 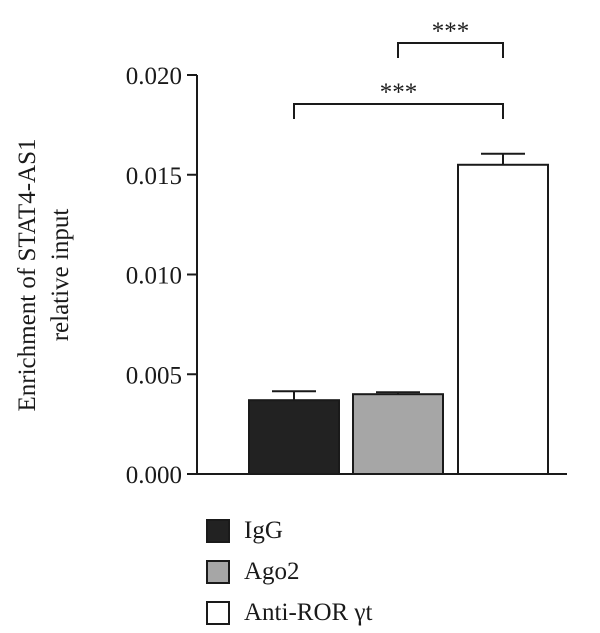 What do you see at coordinates (218, 530) in the screenshot?
I see `legend-swatch-igg` at bounding box center [218, 530].